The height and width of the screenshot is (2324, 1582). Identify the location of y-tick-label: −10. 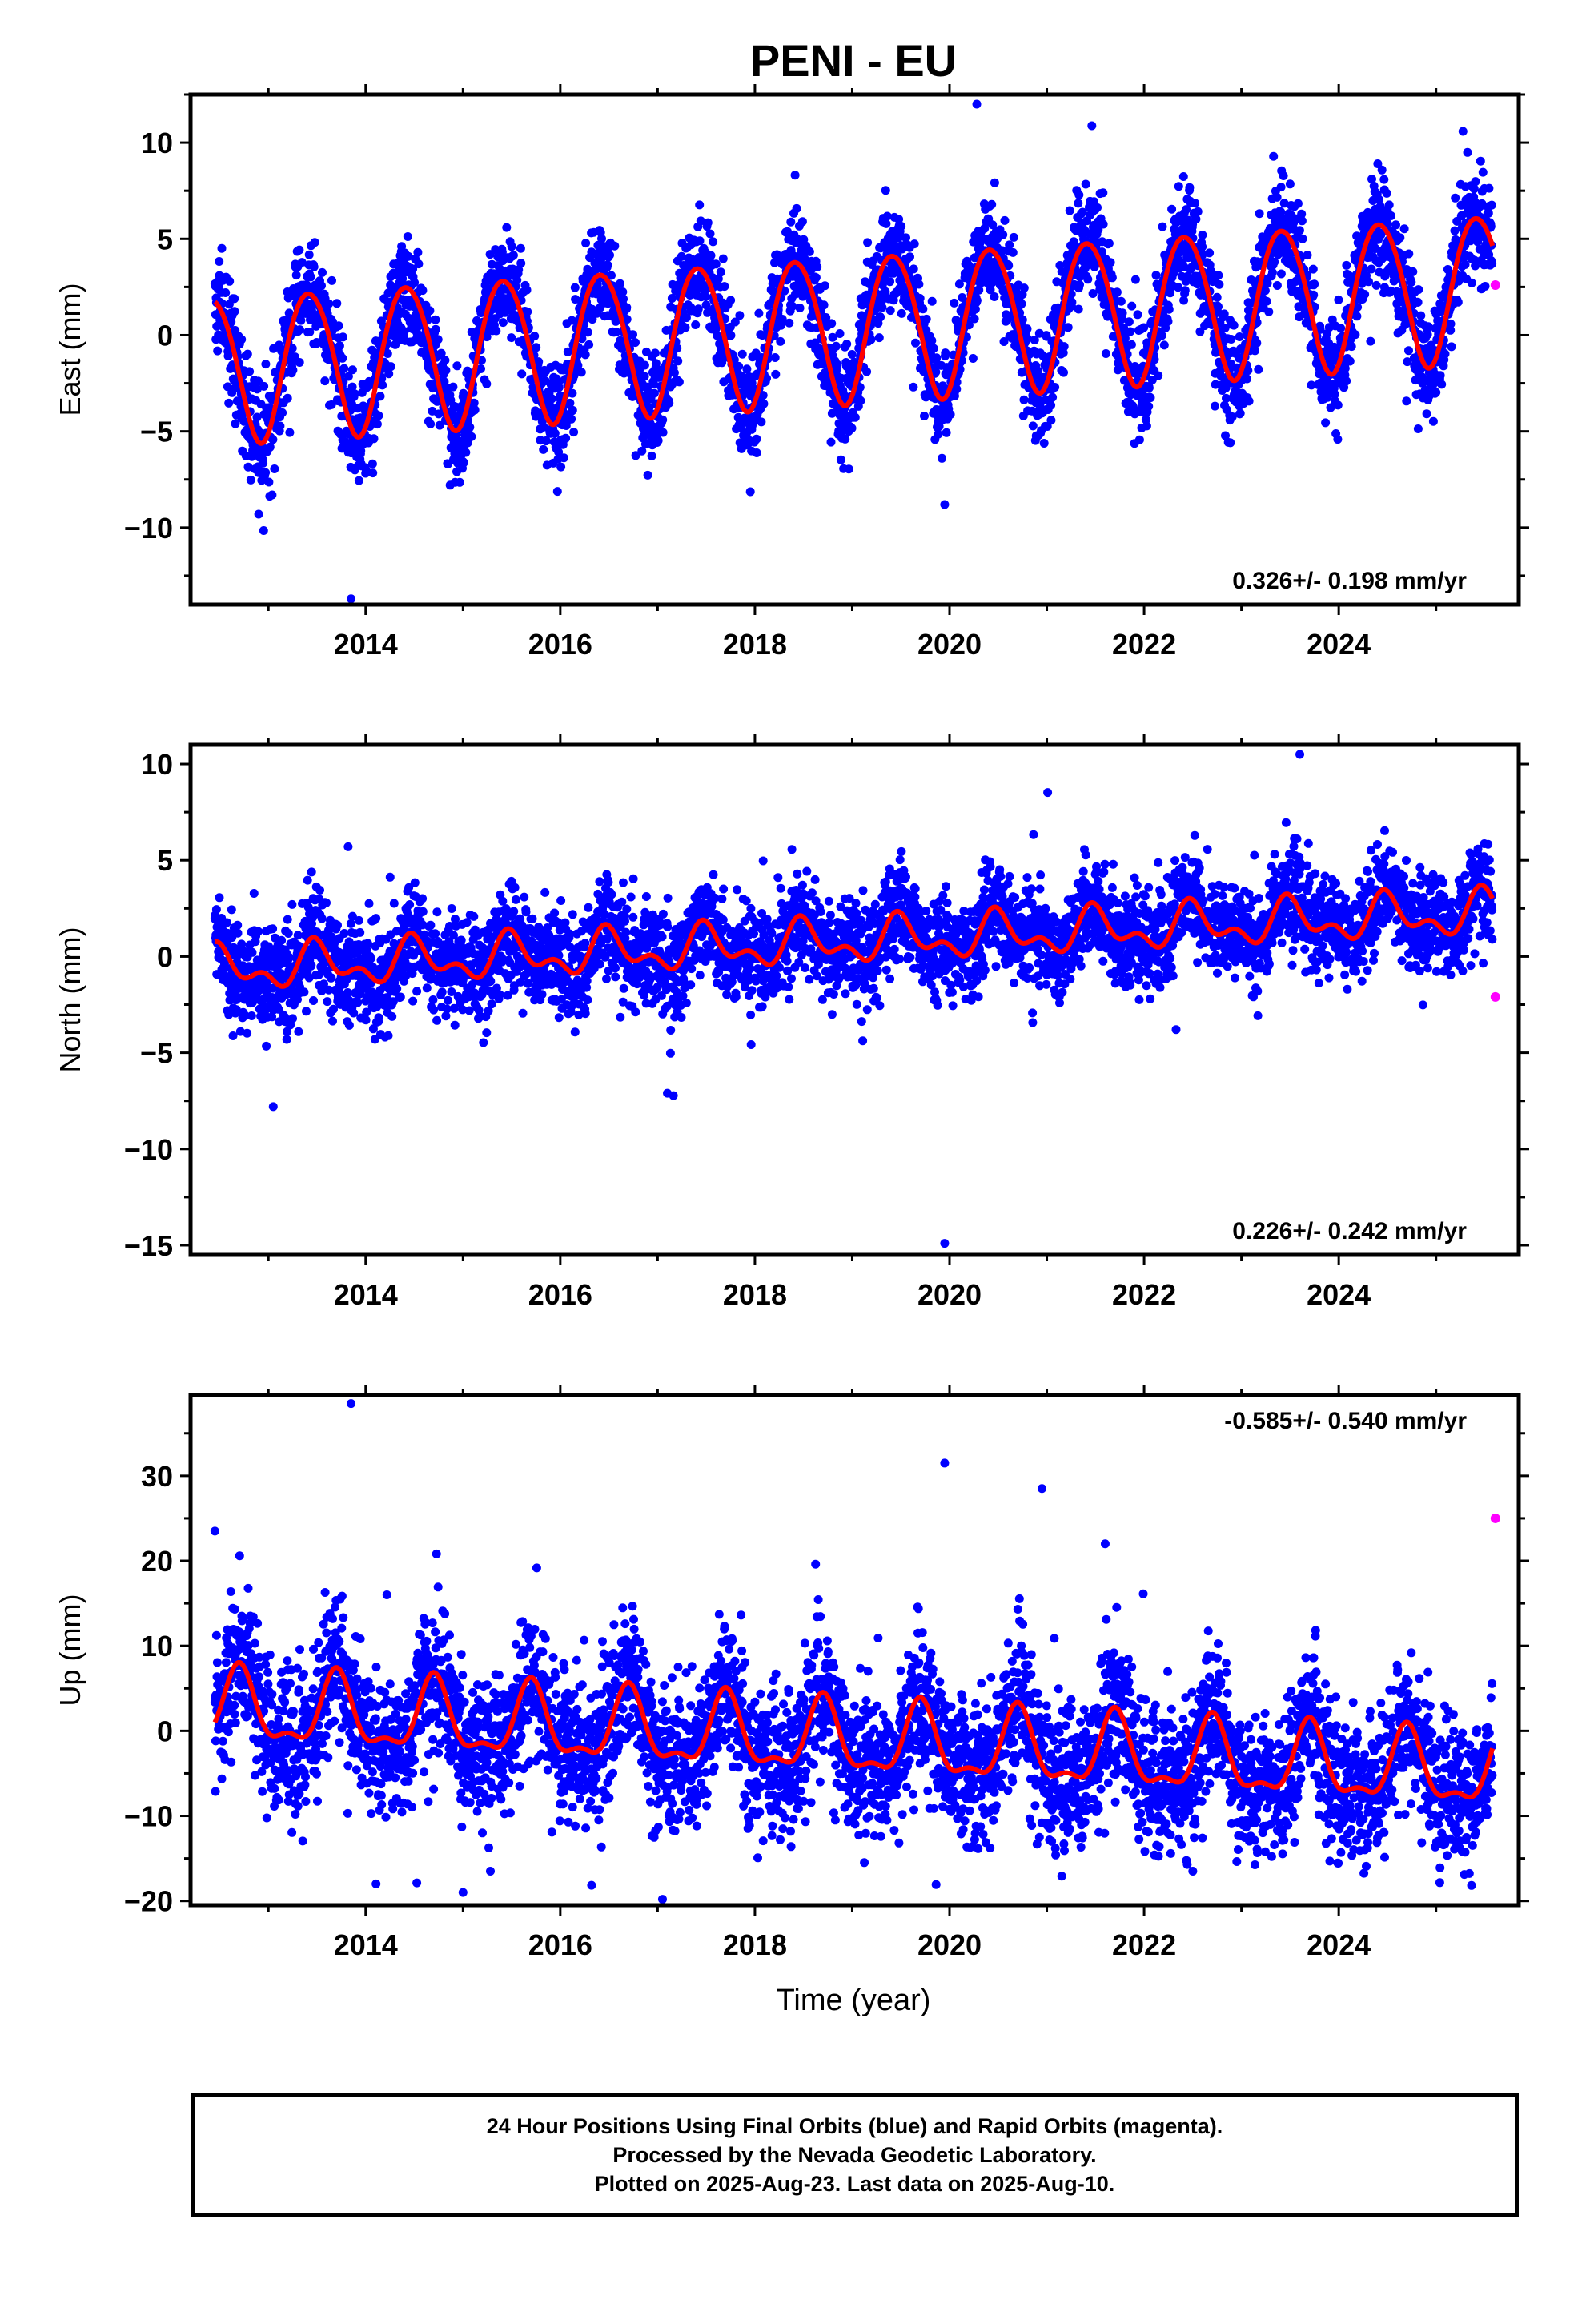
(148, 528).